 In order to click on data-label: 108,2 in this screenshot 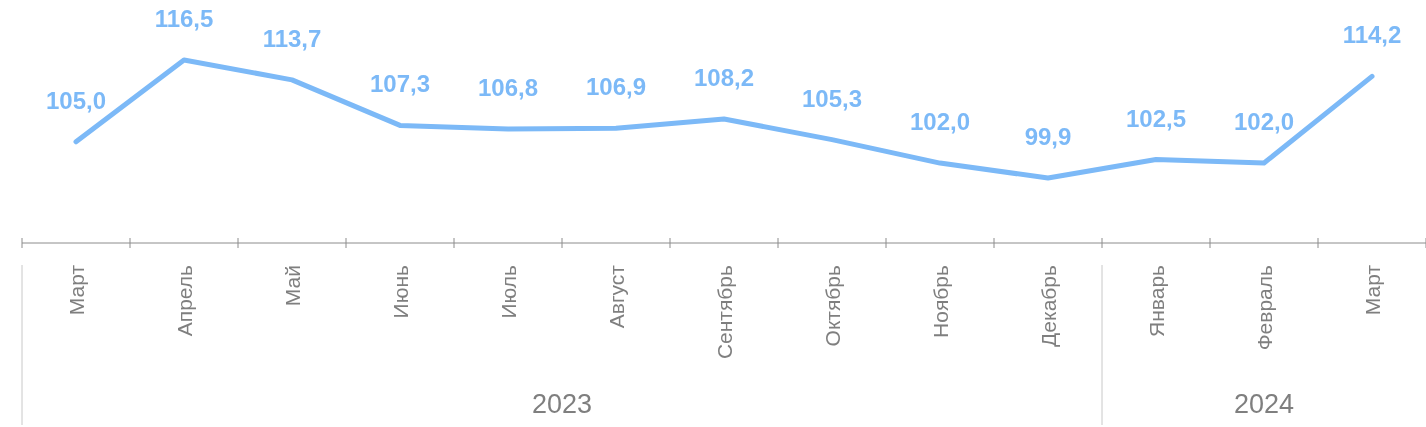, I will do `click(724, 77)`.